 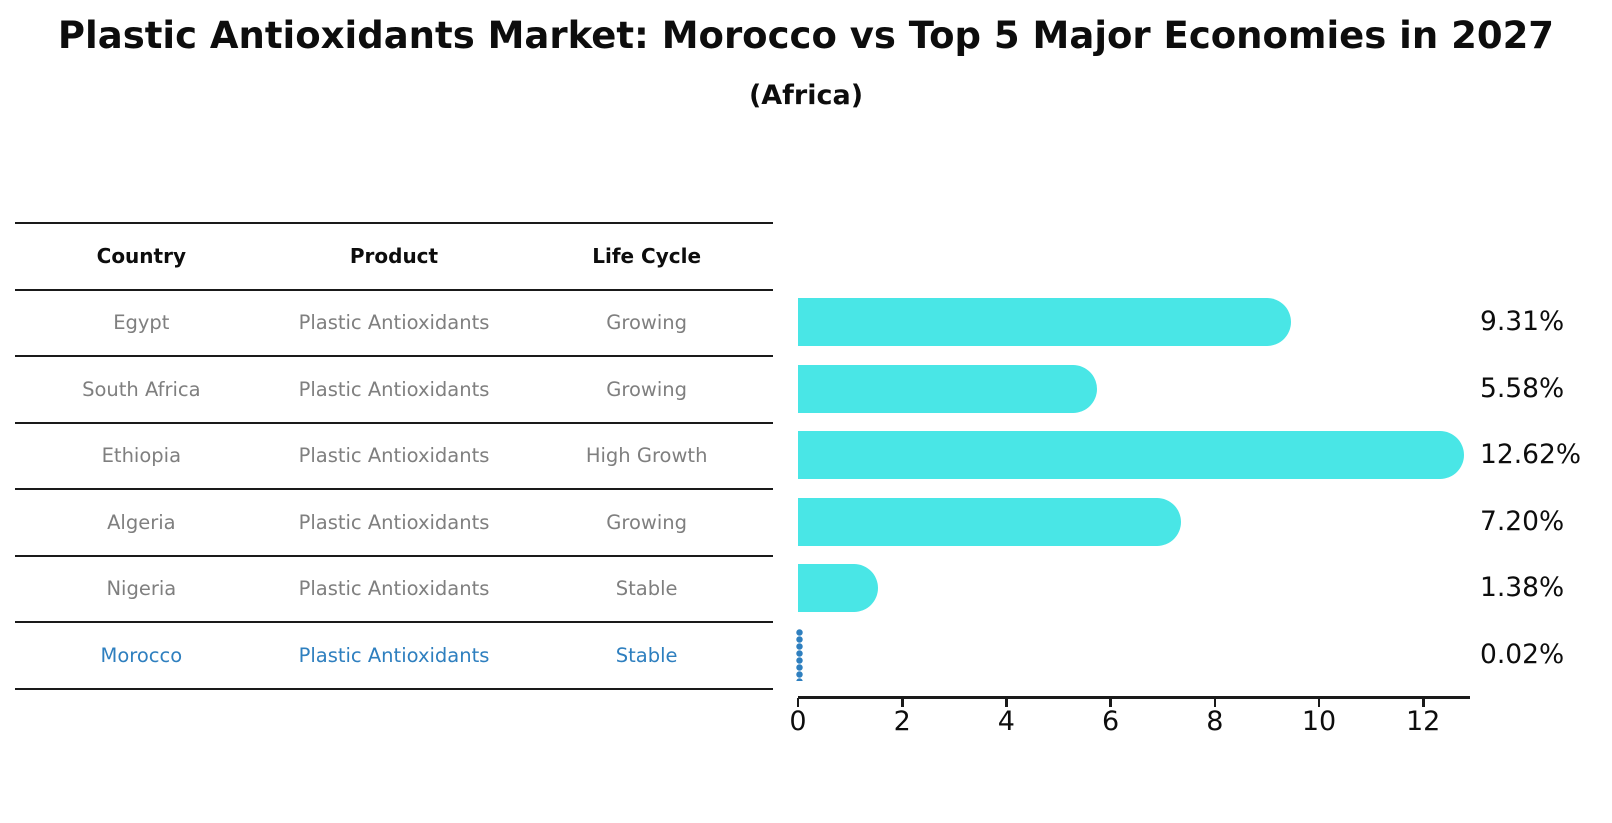 I want to click on table-row: Morocco Plastic Antioxidants Stable, so click(x=394, y=654).